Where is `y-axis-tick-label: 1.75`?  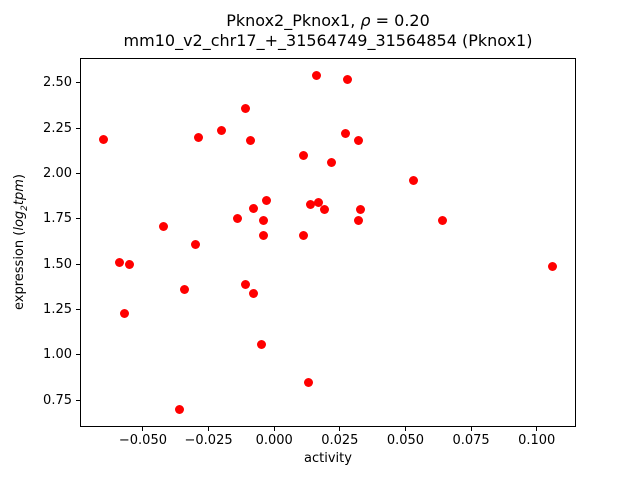
y-axis-tick-label: 1.75 is located at coordinates (57, 219).